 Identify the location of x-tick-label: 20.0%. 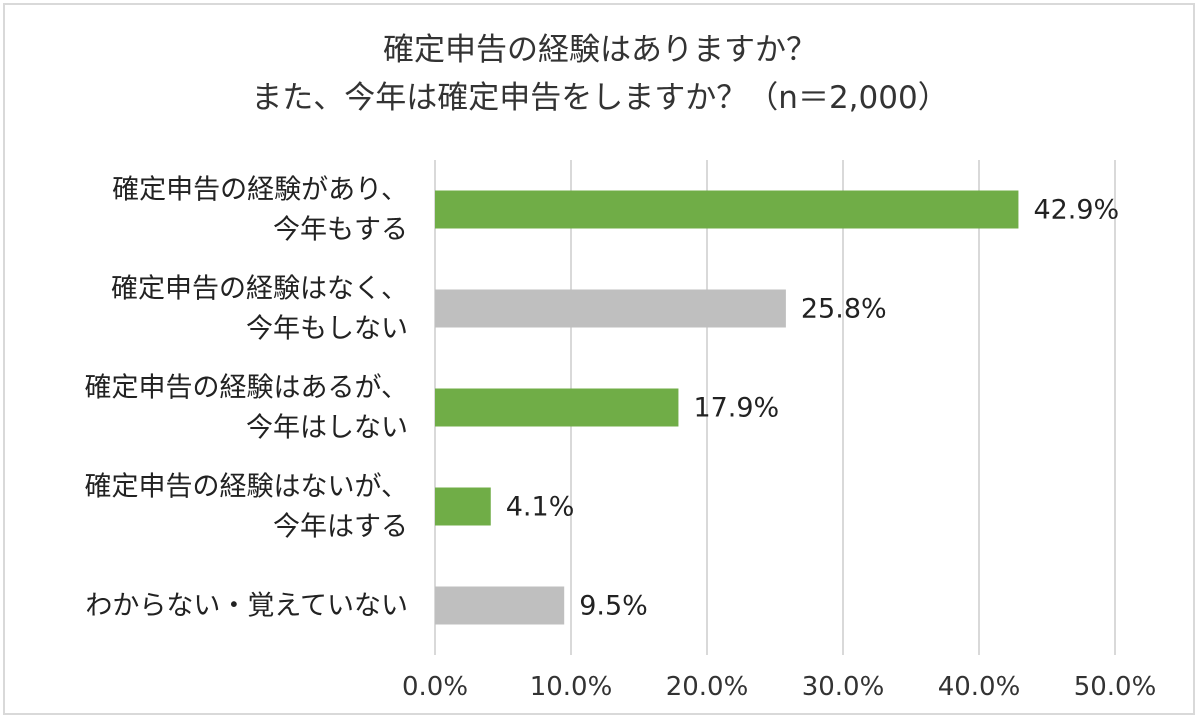
(707, 687).